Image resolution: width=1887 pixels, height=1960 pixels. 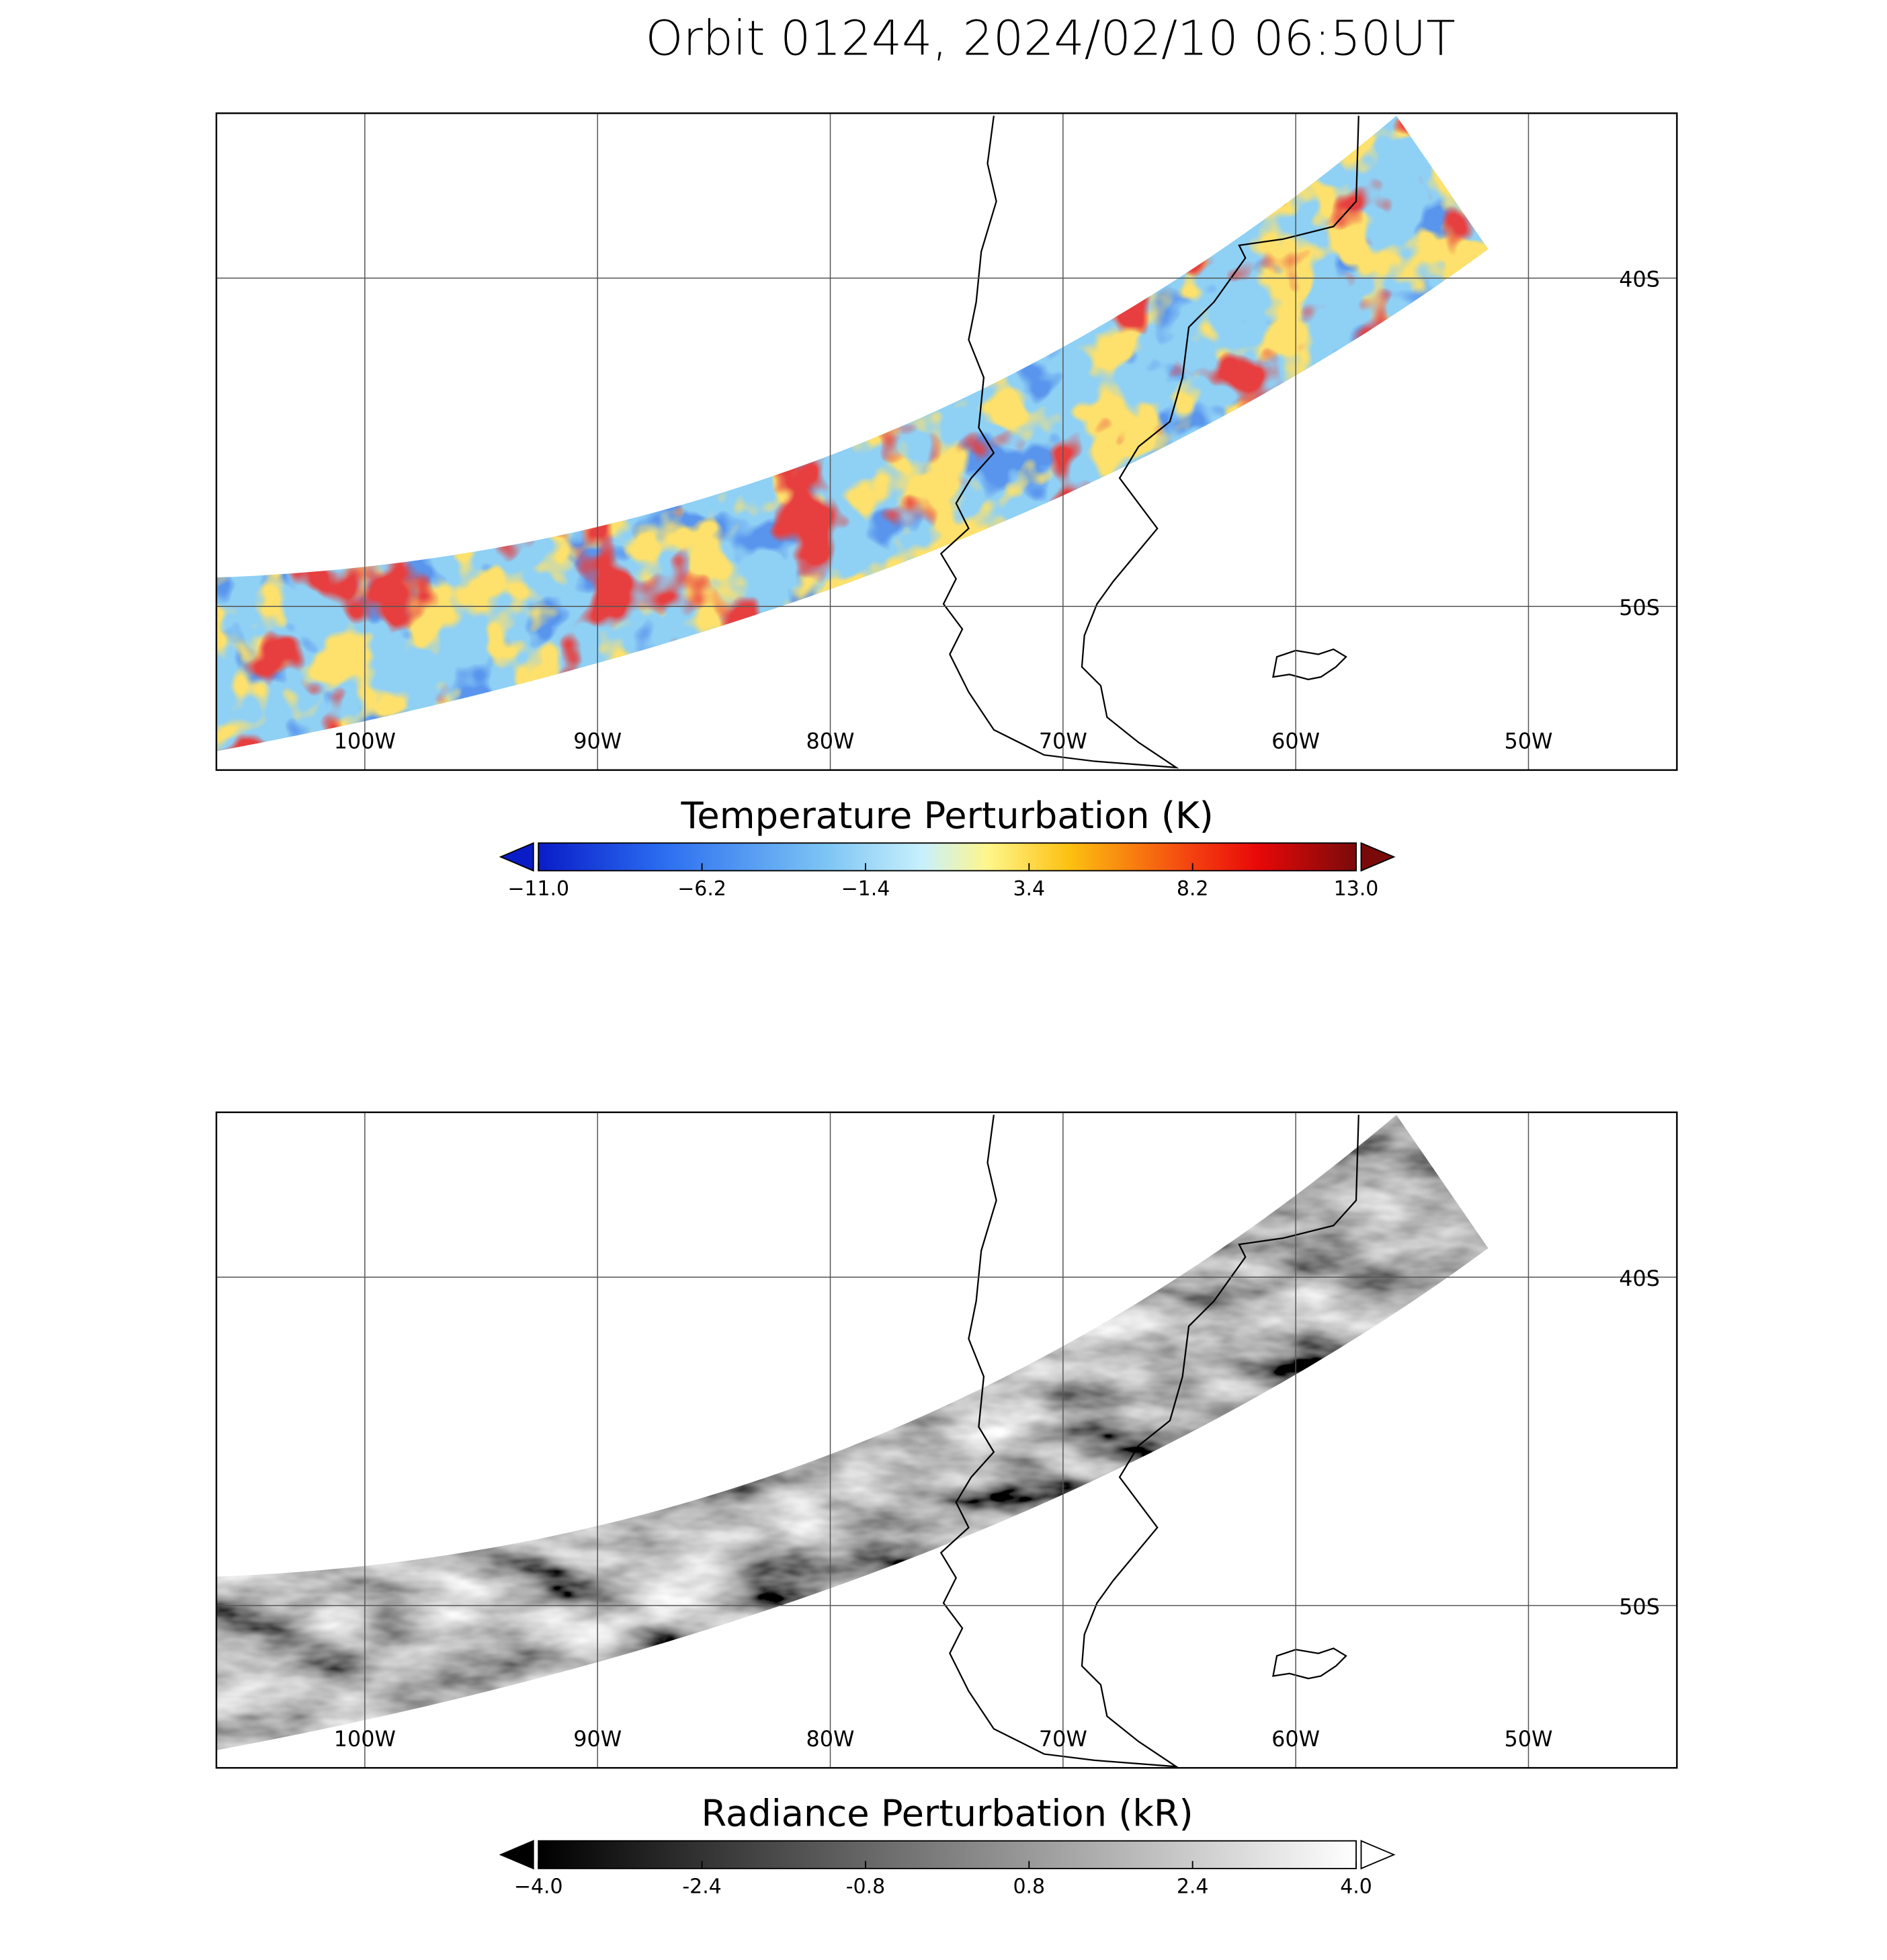 What do you see at coordinates (946, 815) in the screenshot?
I see `colorbar-title: Temperature Perturbation (K)` at bounding box center [946, 815].